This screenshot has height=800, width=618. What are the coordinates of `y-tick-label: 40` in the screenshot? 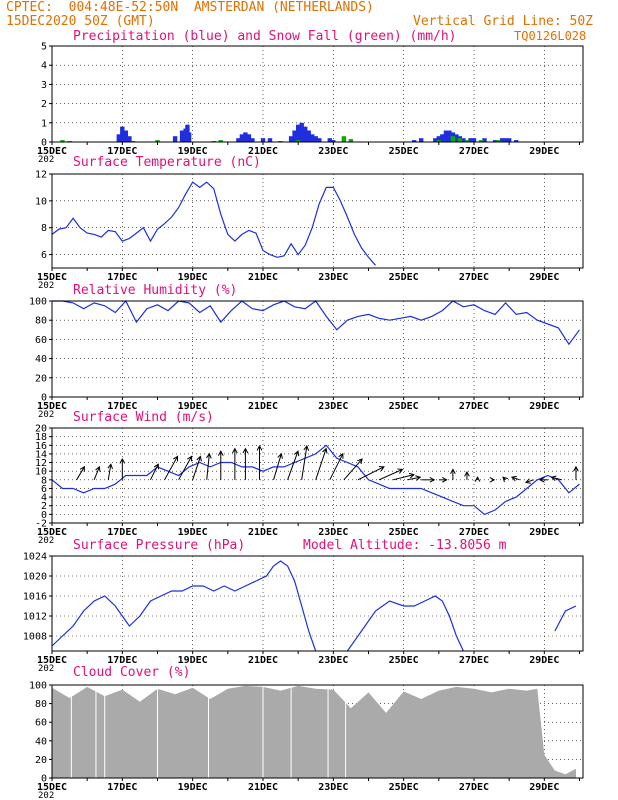 It's located at (41, 359).